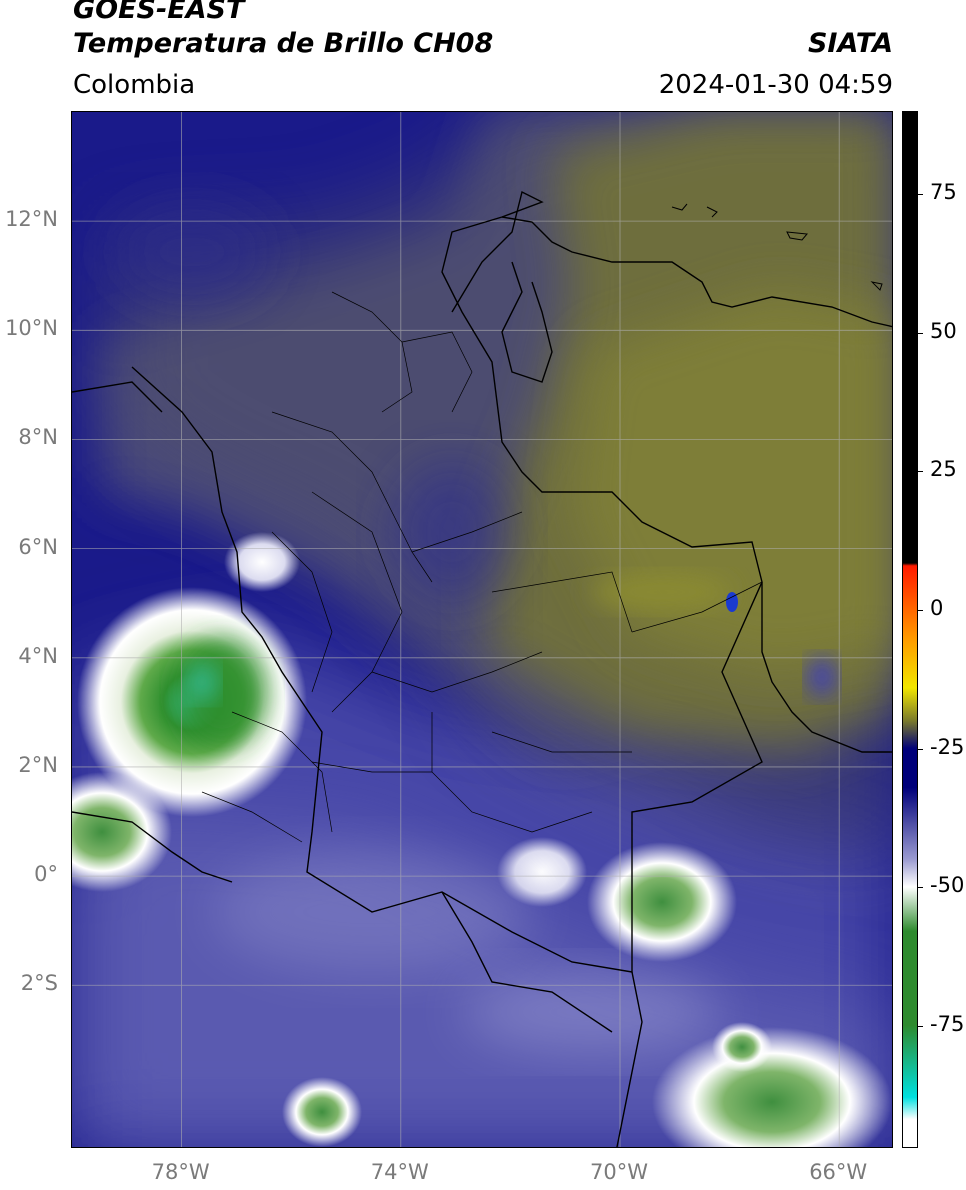  I want to click on colorbar-tick-label: 75, so click(943, 192).